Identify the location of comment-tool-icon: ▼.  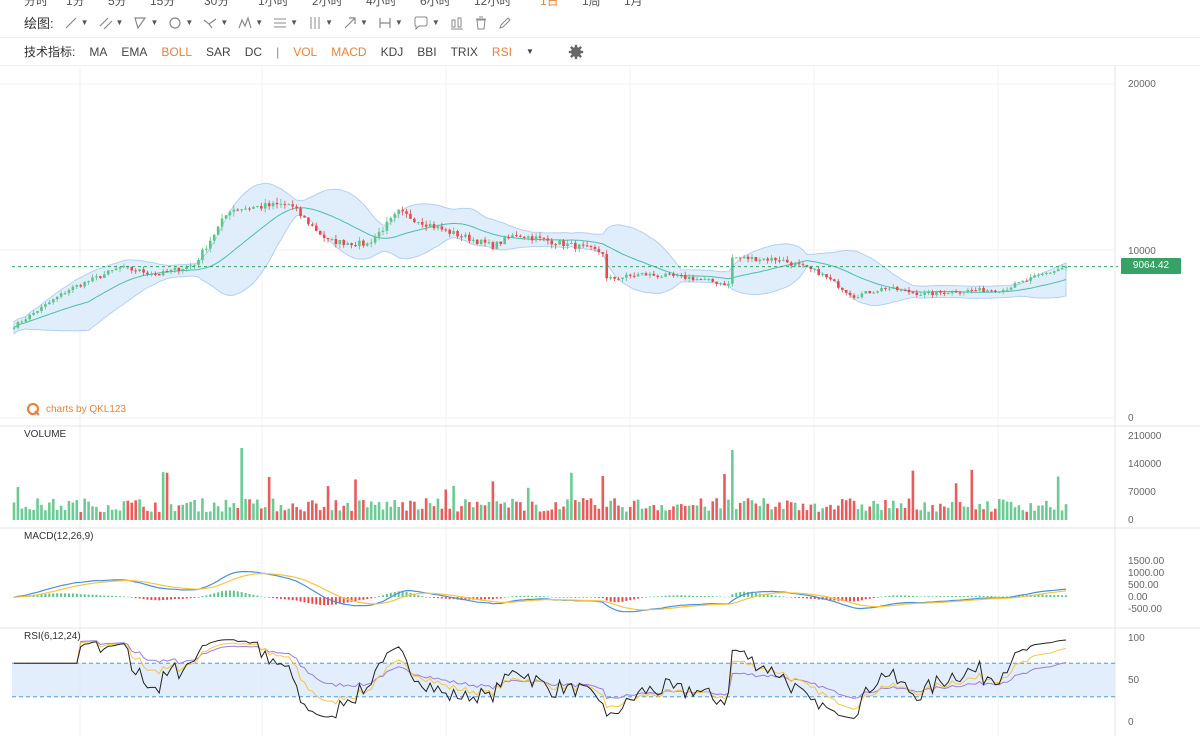
(426, 23).